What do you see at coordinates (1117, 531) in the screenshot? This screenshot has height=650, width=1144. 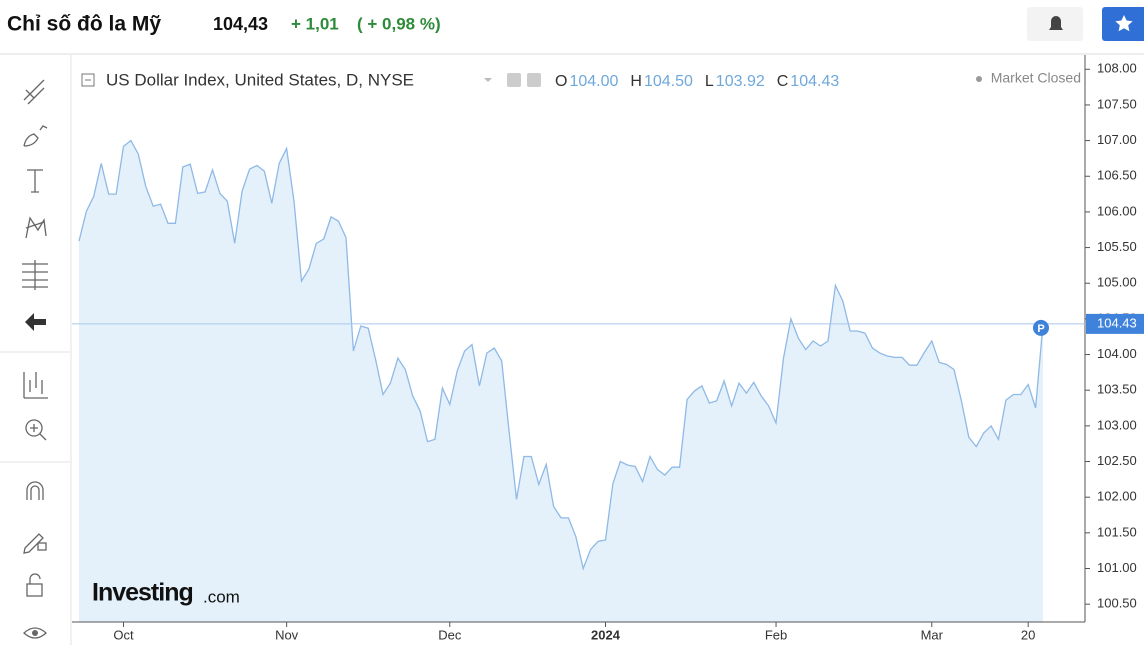 I see `y-tick-label: 101.50` at bounding box center [1117, 531].